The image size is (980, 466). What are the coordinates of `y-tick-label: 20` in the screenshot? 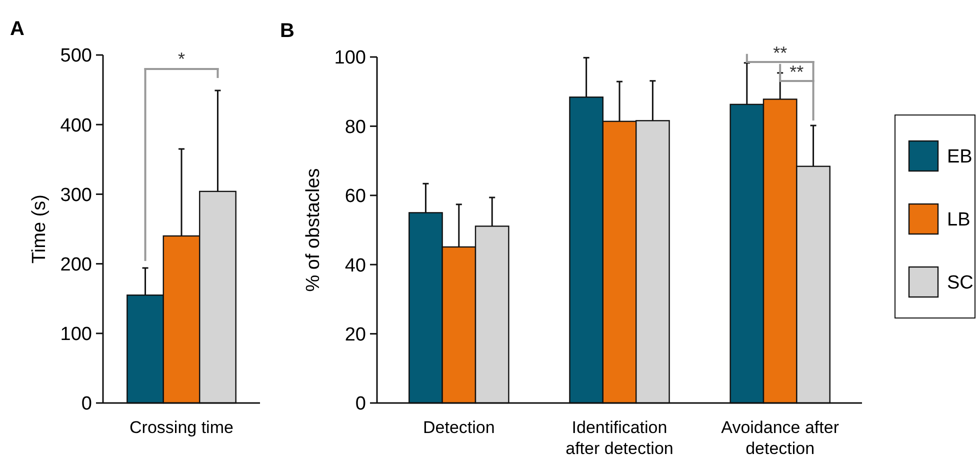 It's located at (355, 335).